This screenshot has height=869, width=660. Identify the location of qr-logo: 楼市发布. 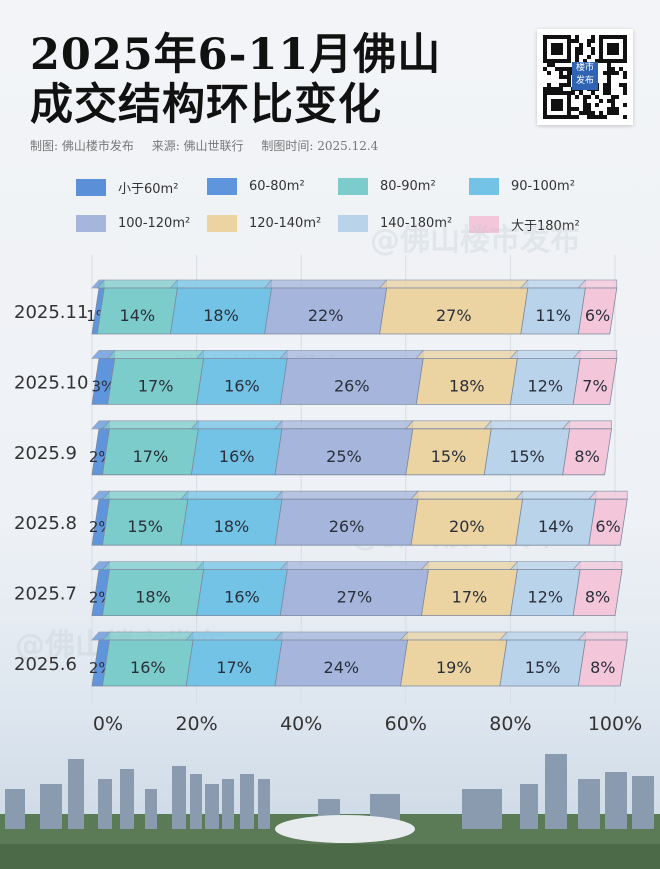
(585, 76).